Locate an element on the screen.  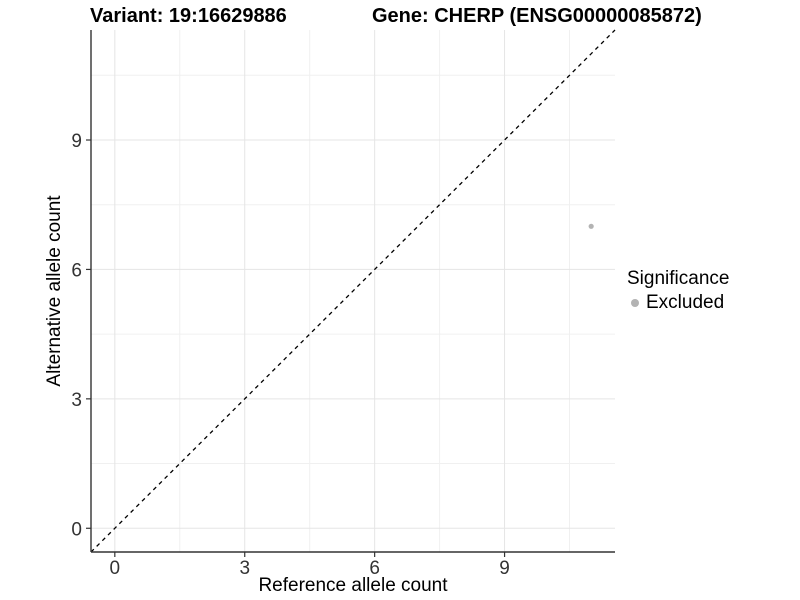
y-tick-label: 0 is located at coordinates (76, 529).